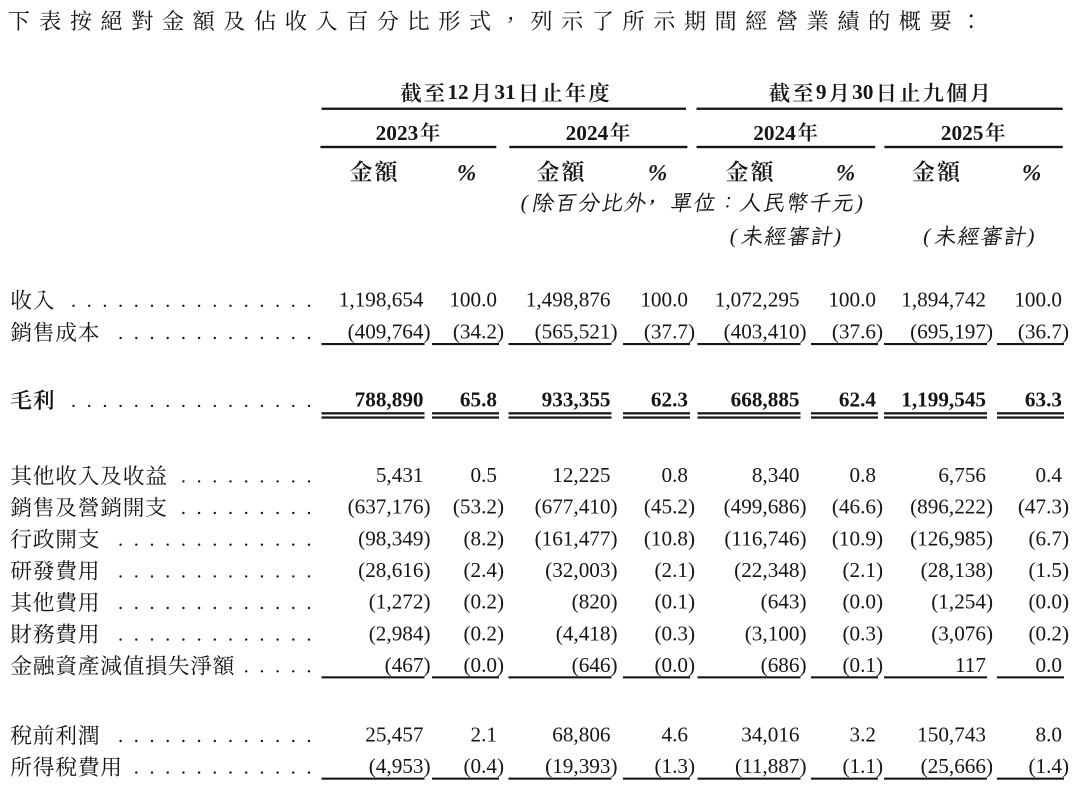  I want to click on svg-text: (1.5), so click(1048, 570).